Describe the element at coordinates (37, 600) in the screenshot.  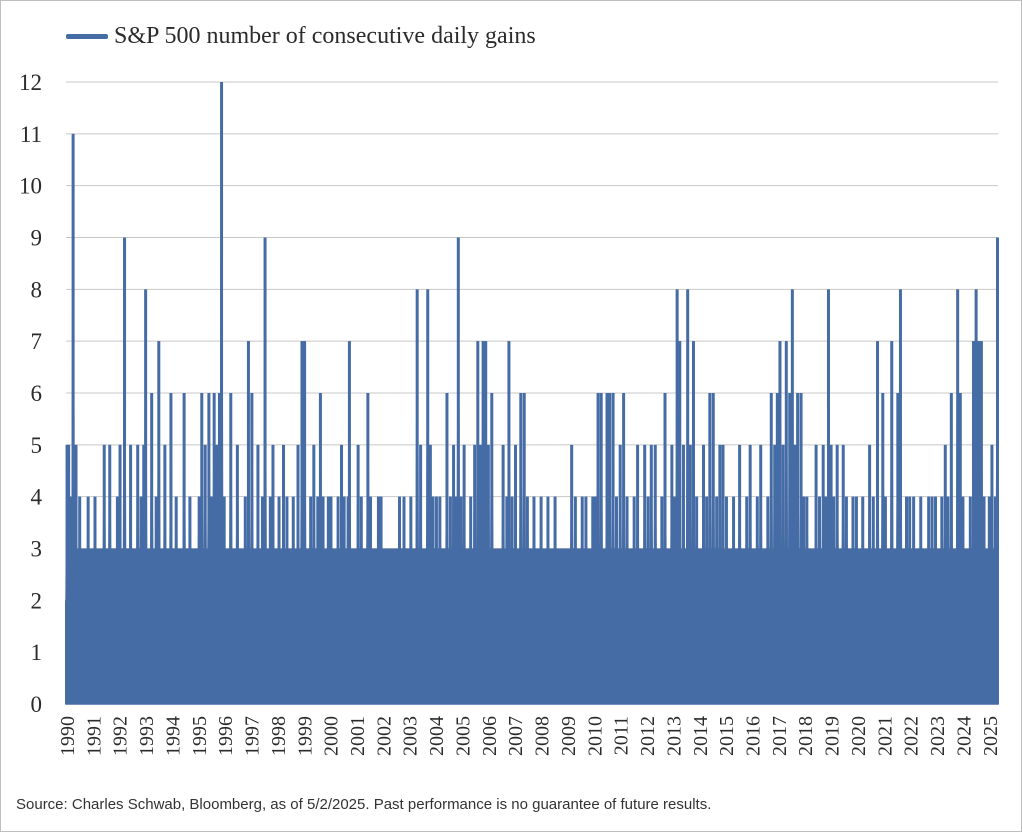
I see `y-tick-label: 2` at that location.